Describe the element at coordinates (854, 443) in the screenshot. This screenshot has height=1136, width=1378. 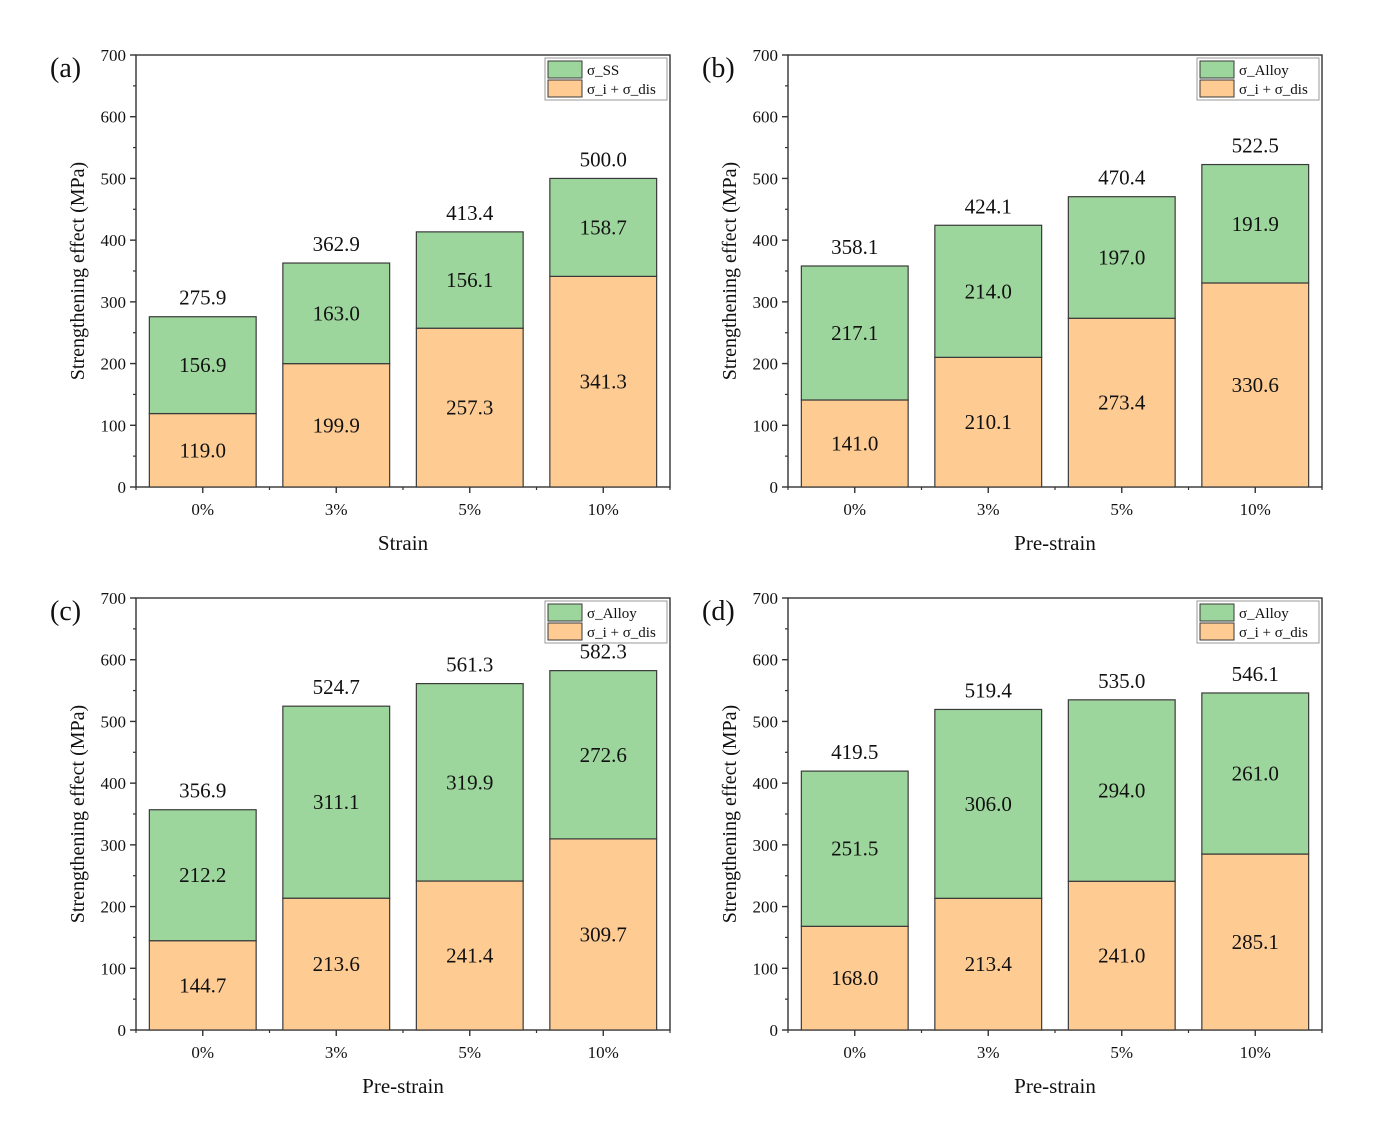
I see `data-label-lower: 141.0` at that location.